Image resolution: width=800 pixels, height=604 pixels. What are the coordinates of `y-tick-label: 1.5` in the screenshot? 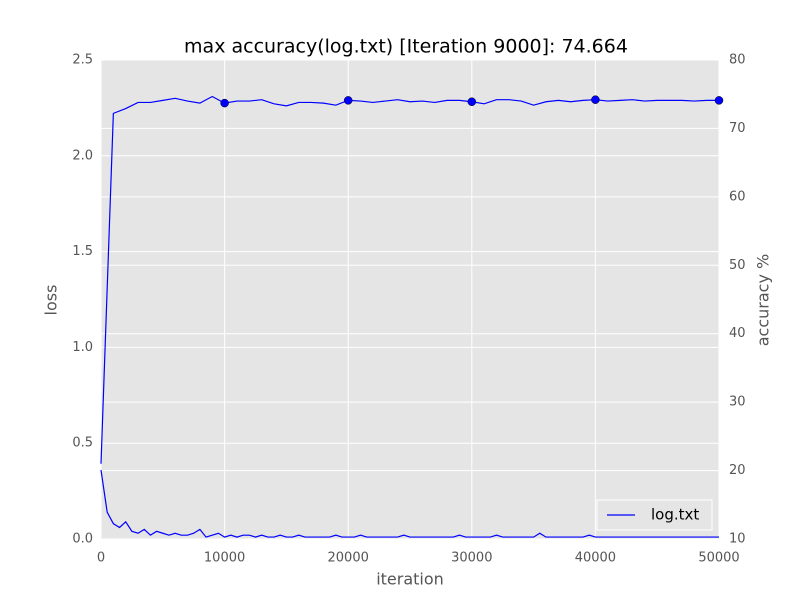 It's located at (82, 251).